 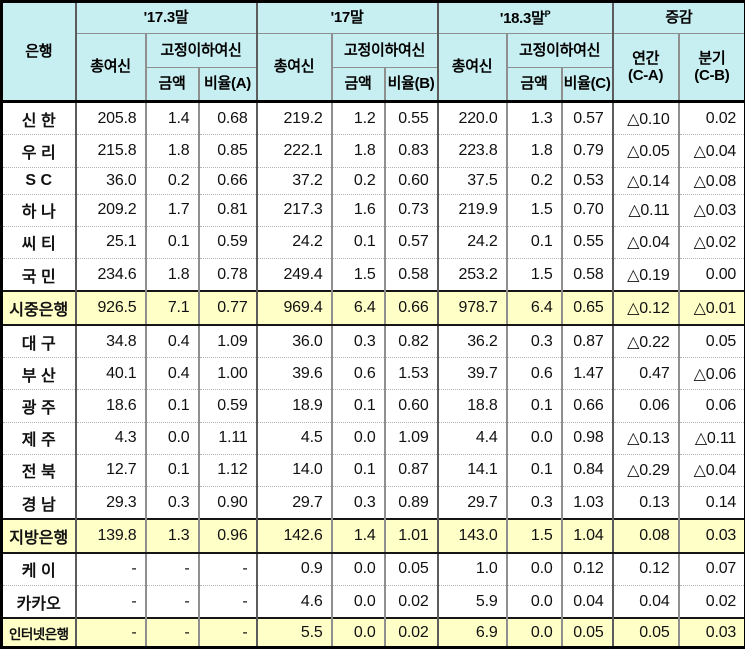 What do you see at coordinates (227, 85) in the screenshot?
I see `col-header-ratio-a: 비율(A)` at bounding box center [227, 85].